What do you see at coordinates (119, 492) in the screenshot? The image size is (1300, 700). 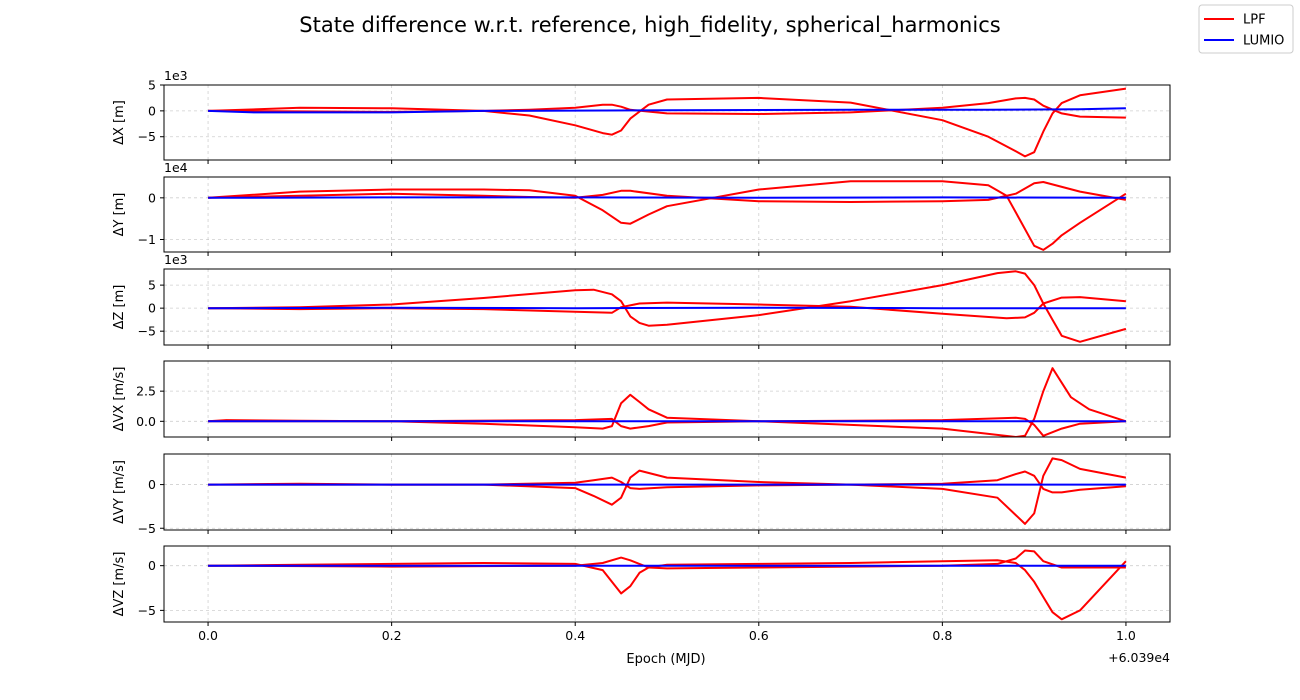 I see `y-axis-label: ΔVY [m/s]` at bounding box center [119, 492].